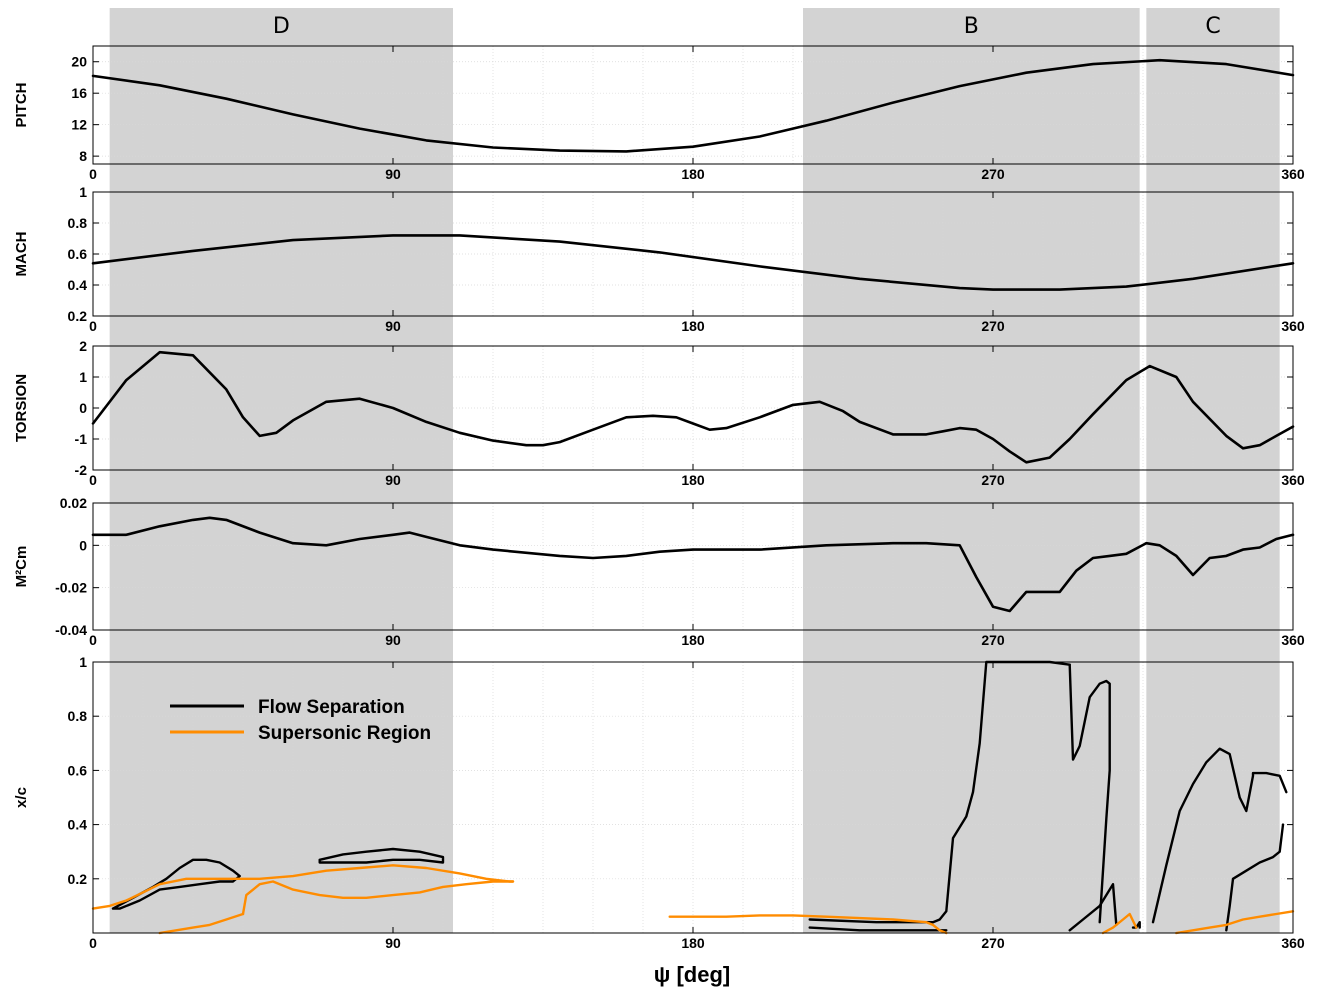  Describe the element at coordinates (331, 707) in the screenshot. I see `legend-label-flow-separation: Flow Separation` at that location.